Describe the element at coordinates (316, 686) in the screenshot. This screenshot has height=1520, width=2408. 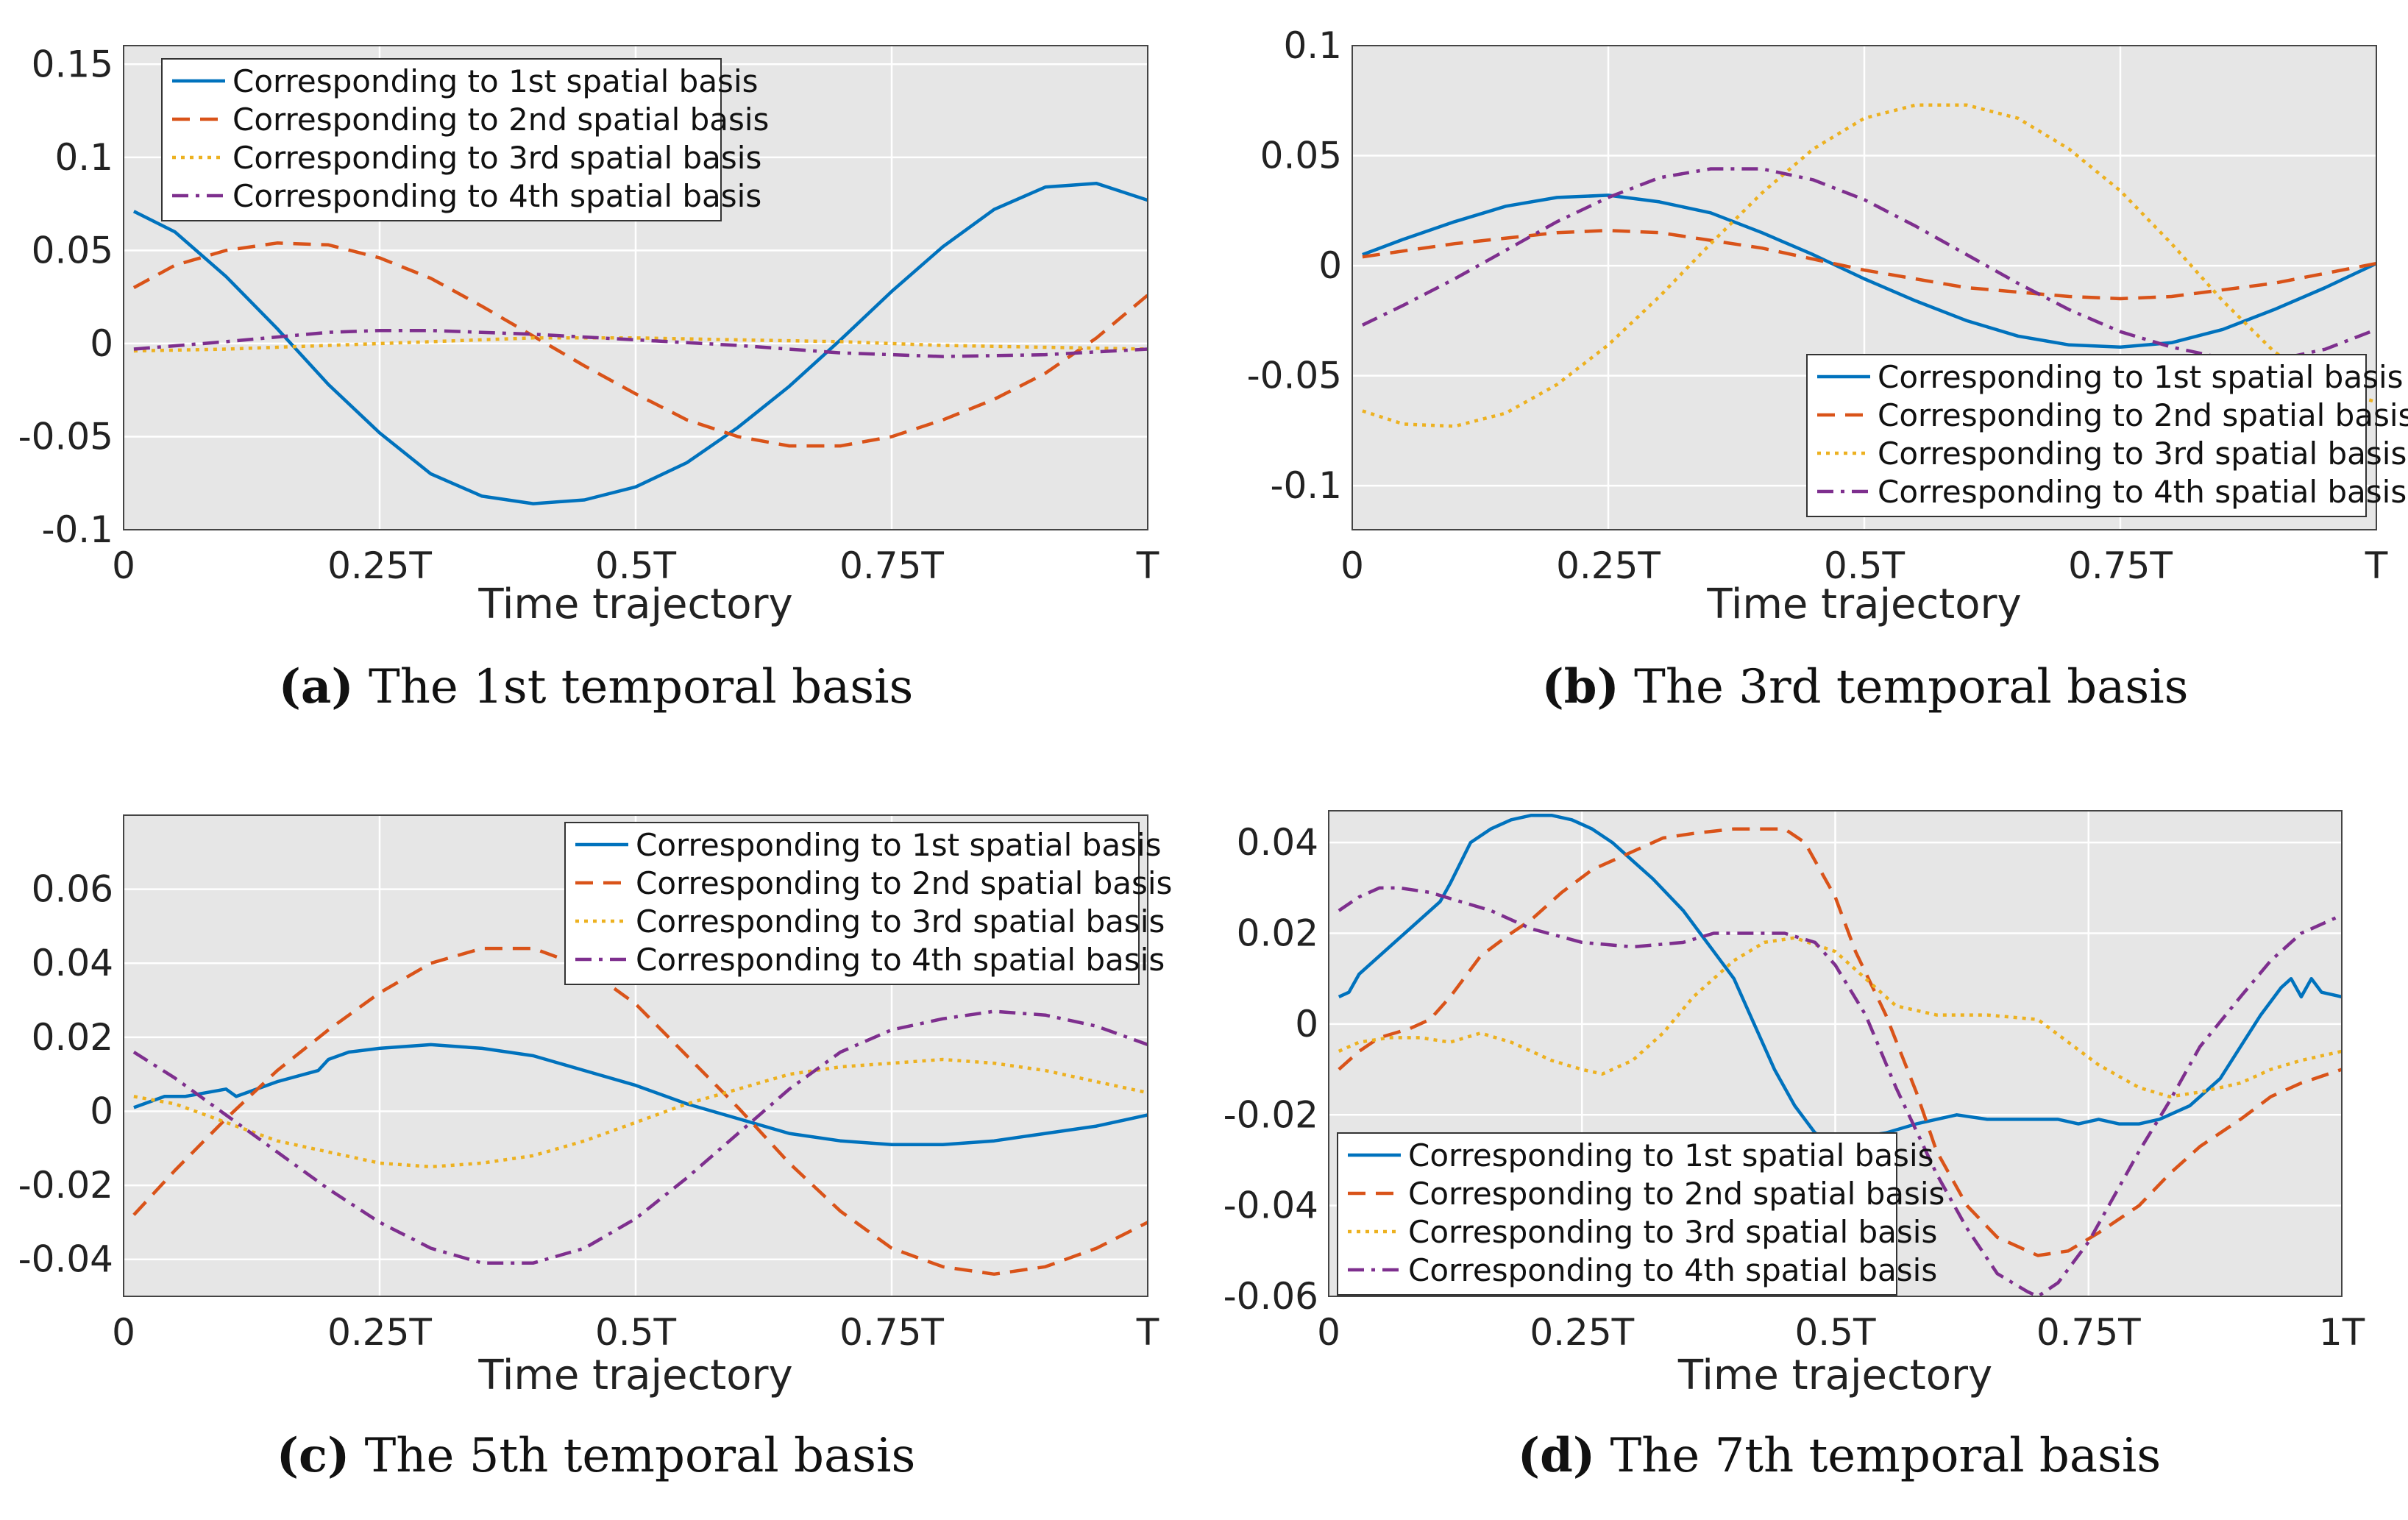
I see `caption-tag: (a)` at that location.